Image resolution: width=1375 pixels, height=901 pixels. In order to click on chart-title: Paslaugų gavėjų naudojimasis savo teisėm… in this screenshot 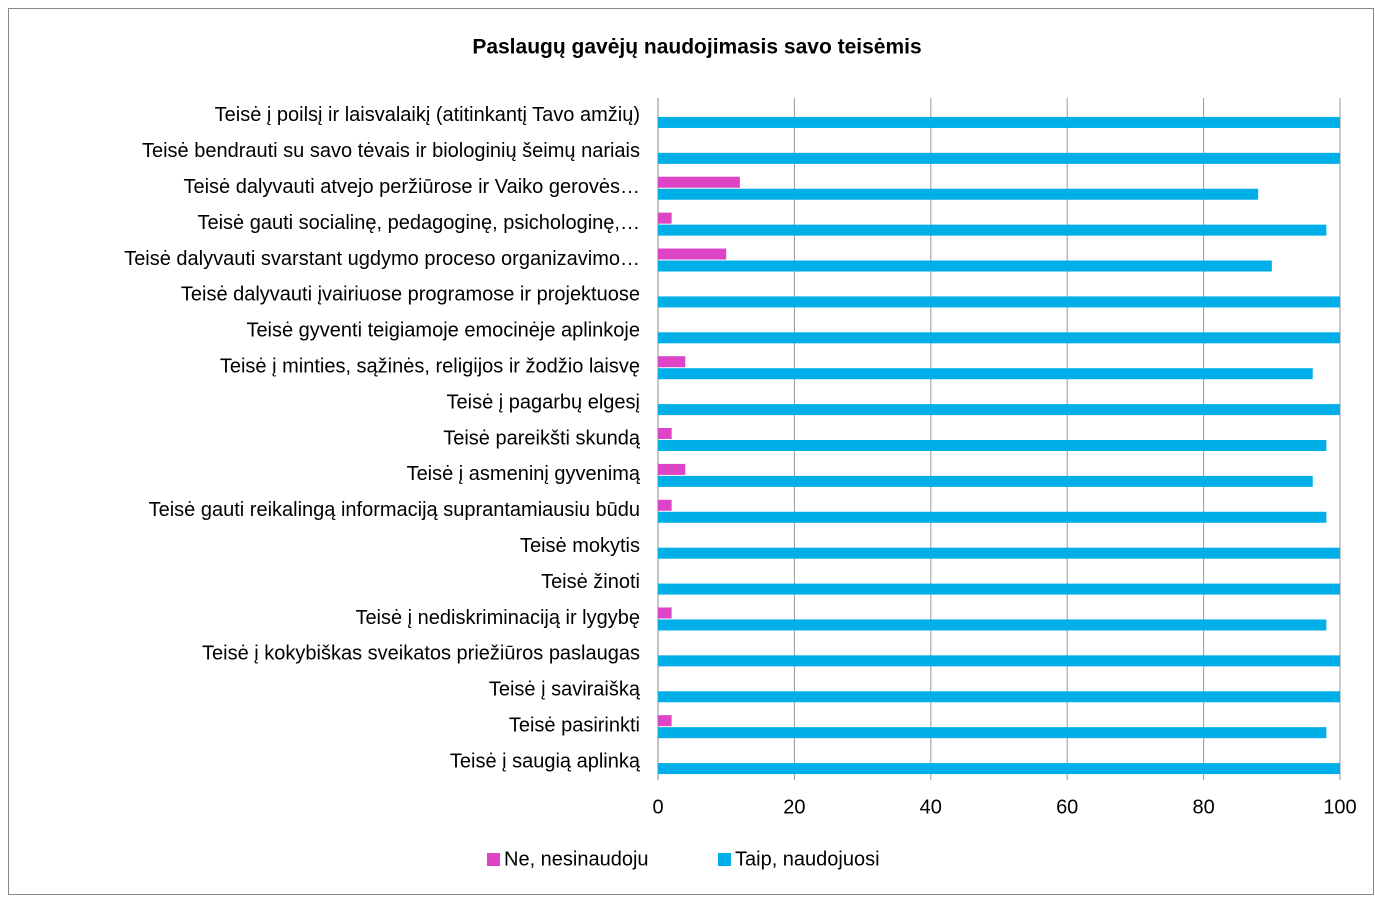, I will do `click(696, 47)`.